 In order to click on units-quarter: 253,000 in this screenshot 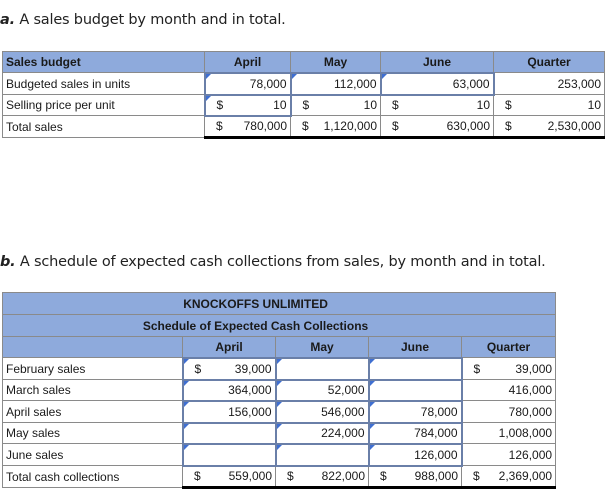, I will do `click(549, 83)`.